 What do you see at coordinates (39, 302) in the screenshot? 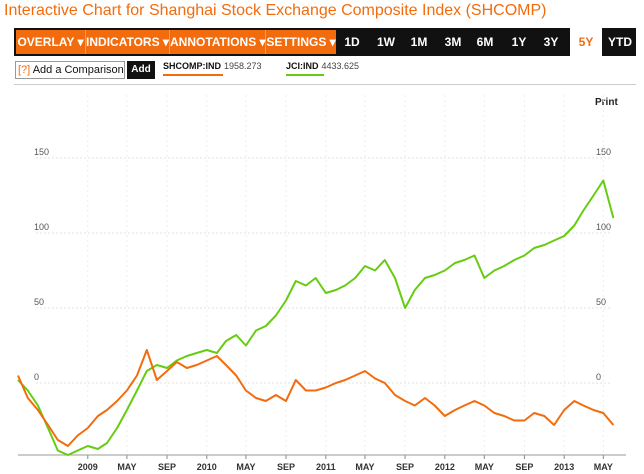
I see `y-tick-label-left: 50` at bounding box center [39, 302].